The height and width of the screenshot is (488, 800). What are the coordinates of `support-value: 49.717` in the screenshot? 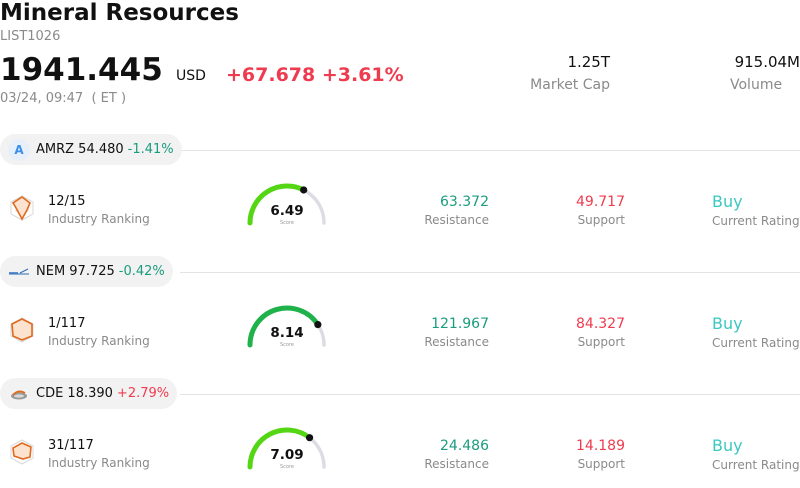 It's located at (600, 202).